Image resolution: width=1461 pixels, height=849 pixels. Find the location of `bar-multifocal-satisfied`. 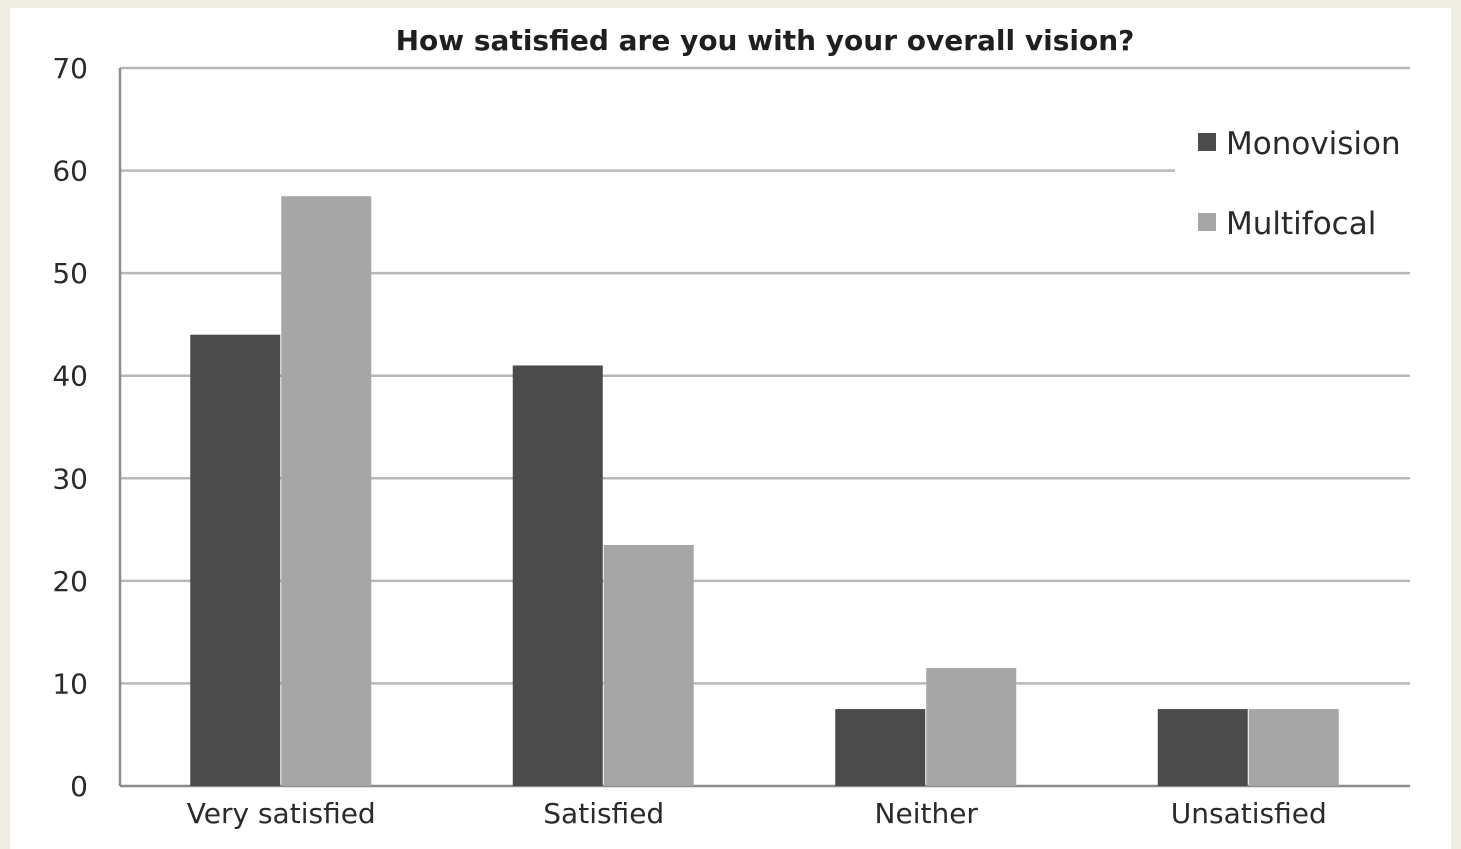

bar-multifocal-satisfied is located at coordinates (648, 665).